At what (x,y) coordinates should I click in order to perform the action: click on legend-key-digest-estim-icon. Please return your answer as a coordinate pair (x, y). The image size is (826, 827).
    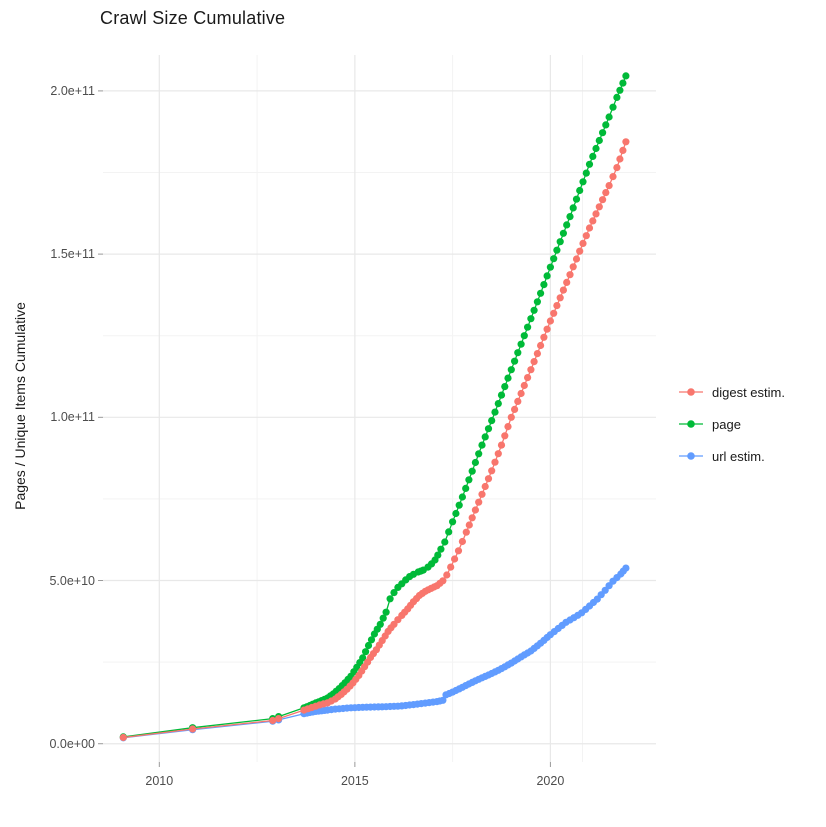
    Looking at the image, I should click on (691, 392).